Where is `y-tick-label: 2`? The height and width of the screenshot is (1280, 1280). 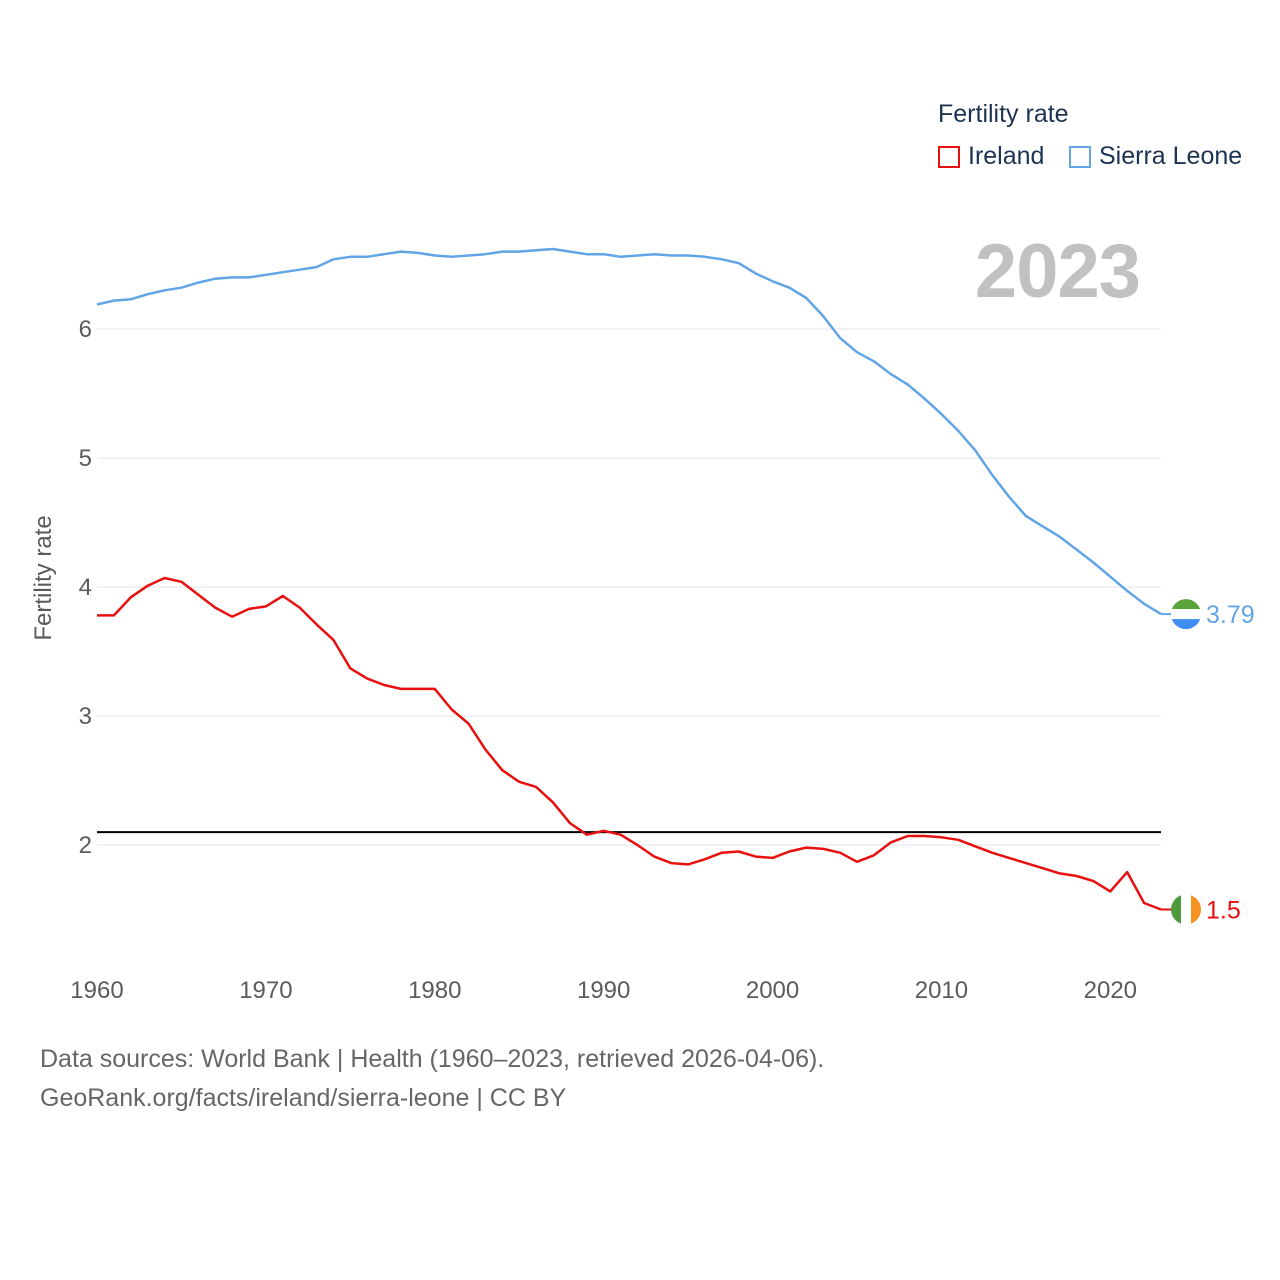
y-tick-label: 2 is located at coordinates (85, 845).